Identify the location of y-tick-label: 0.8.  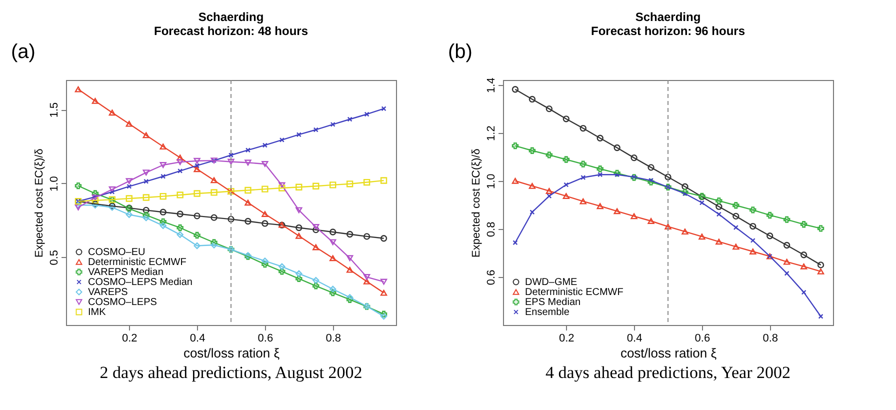
(492, 230).